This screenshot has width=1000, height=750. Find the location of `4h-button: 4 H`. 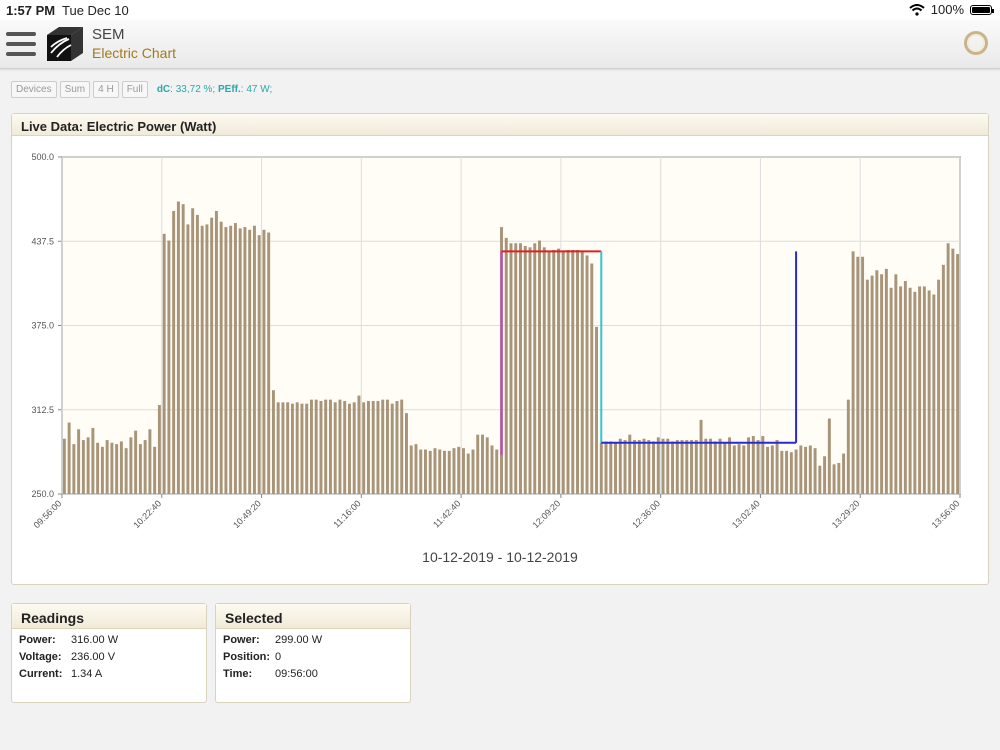

4h-button: 4 H is located at coordinates (106, 89).